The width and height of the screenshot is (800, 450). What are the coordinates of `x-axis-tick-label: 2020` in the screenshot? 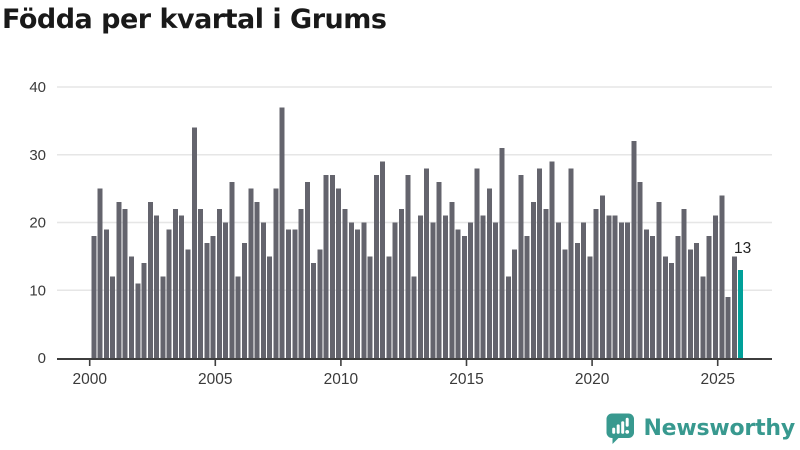 It's located at (592, 379).